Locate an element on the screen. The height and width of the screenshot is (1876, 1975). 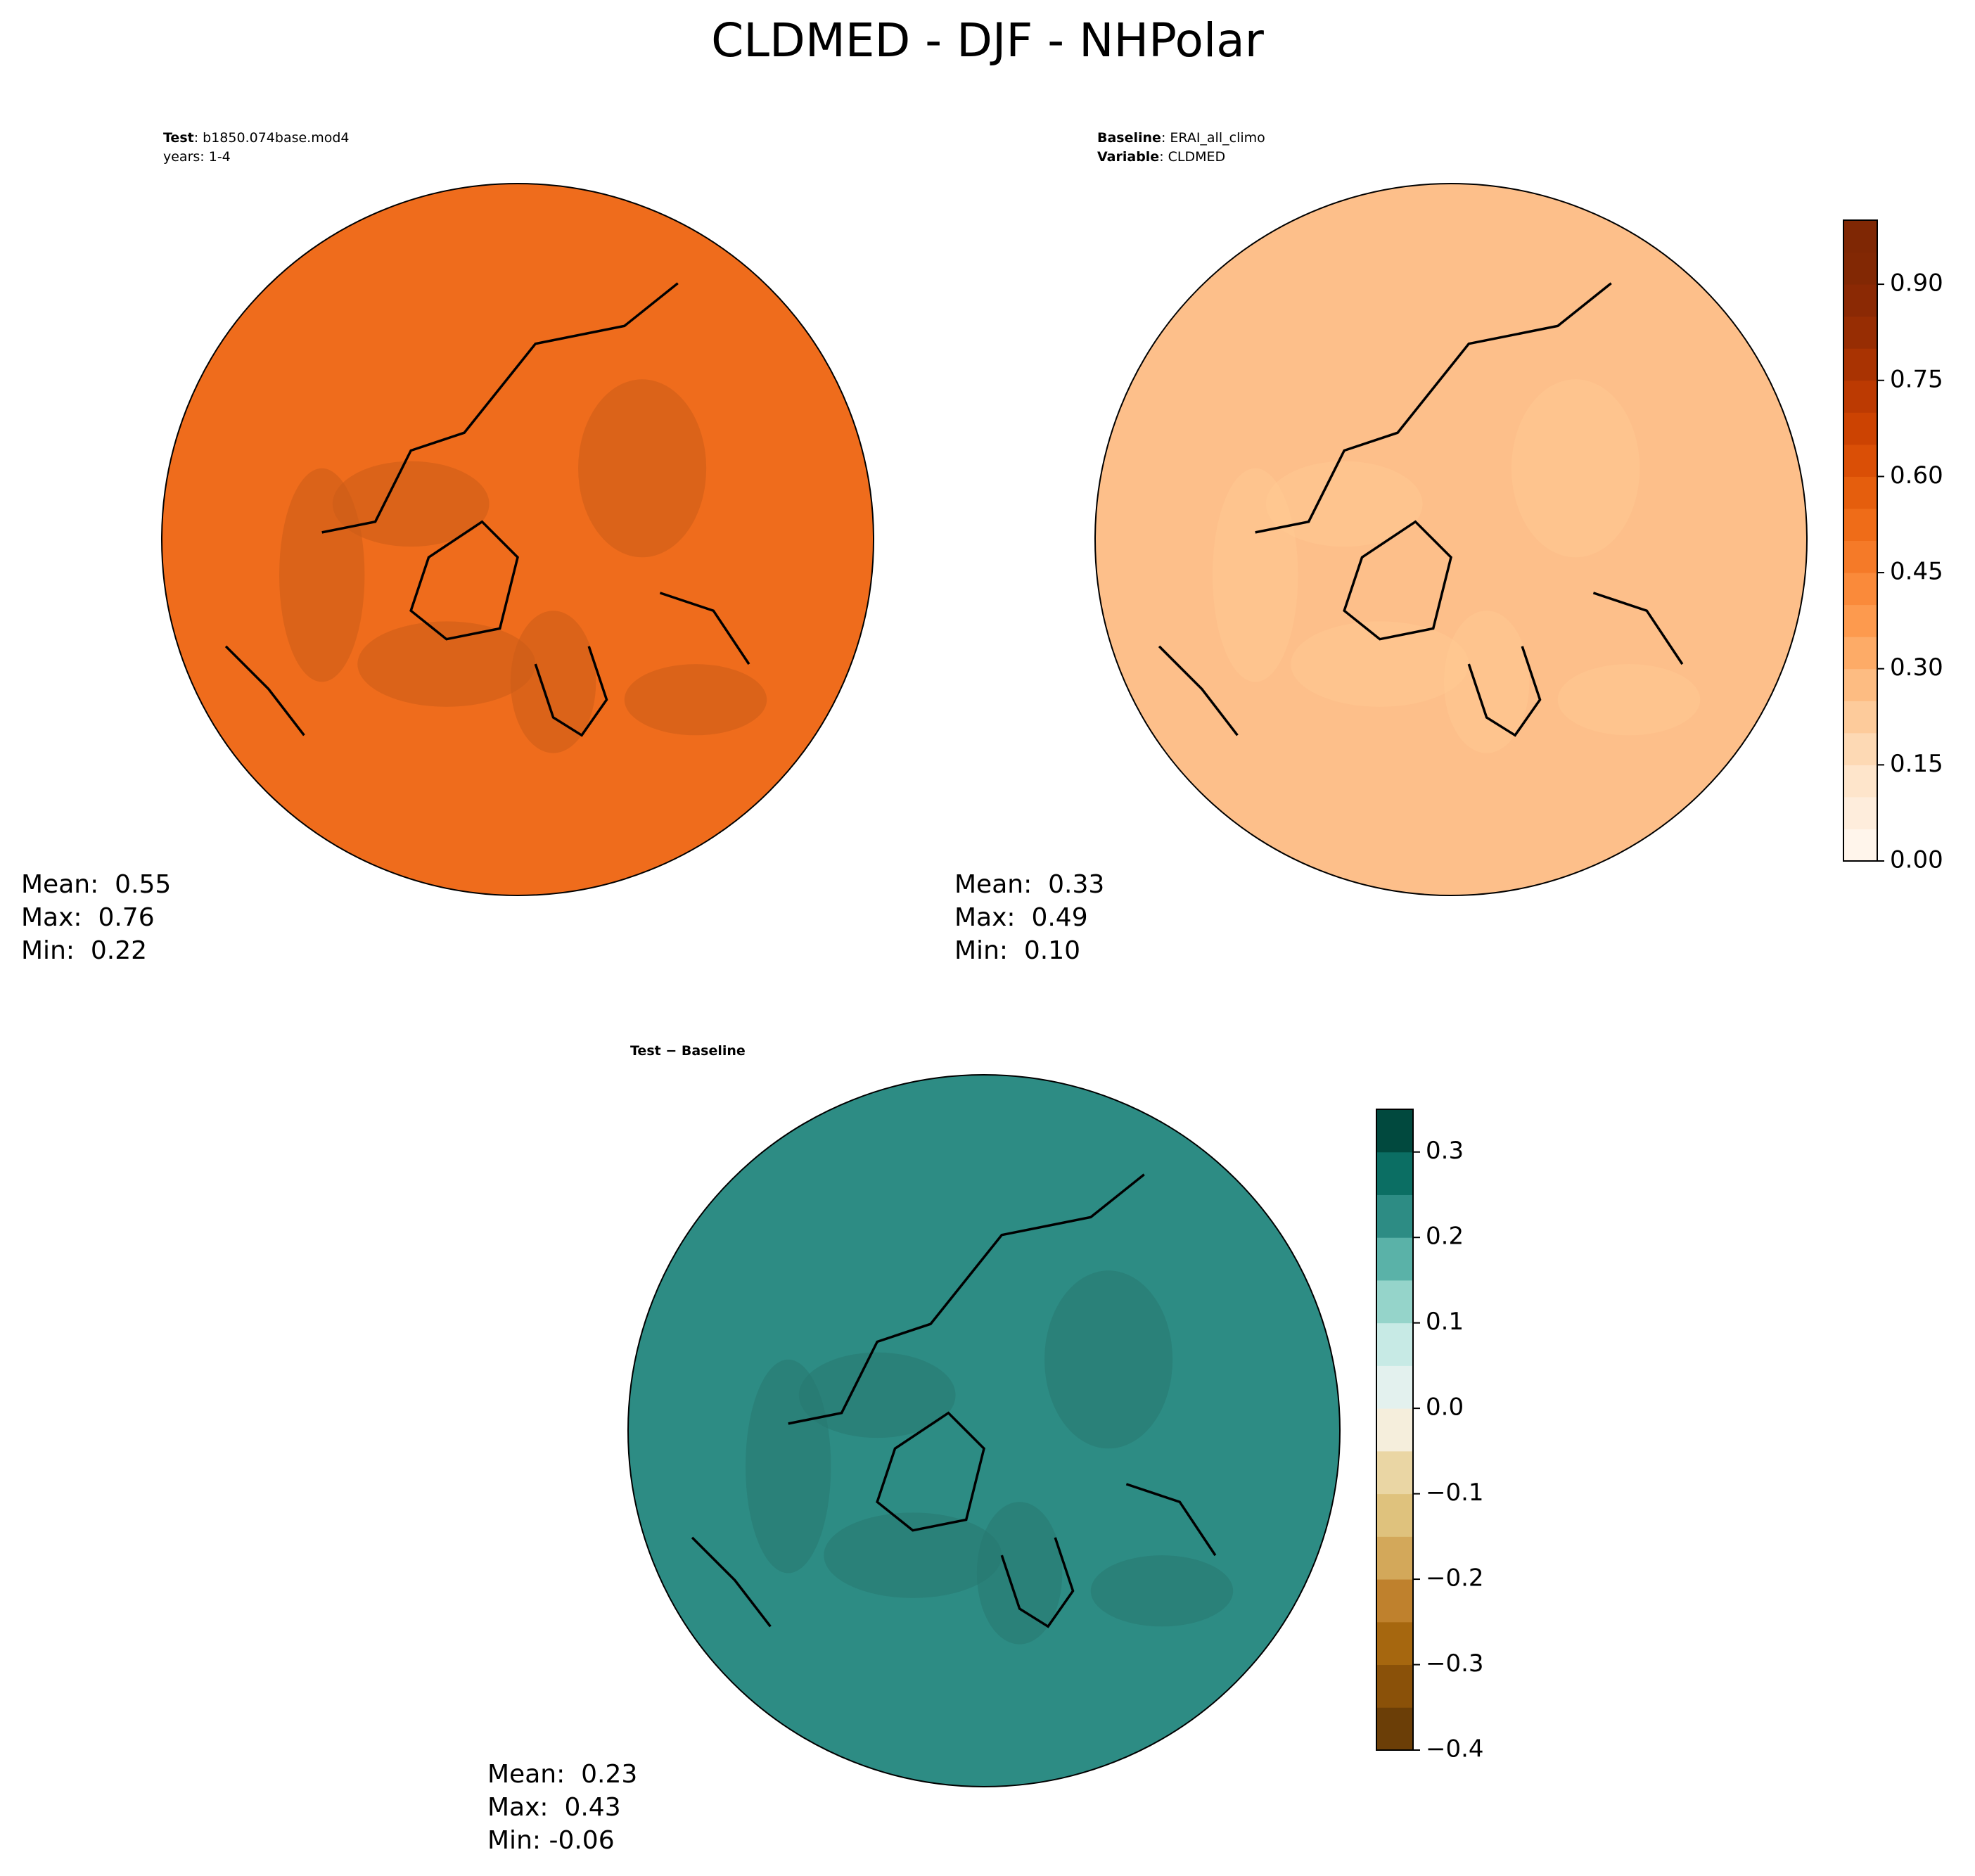
stat-line: Mean: 0.55 is located at coordinates (96, 884).